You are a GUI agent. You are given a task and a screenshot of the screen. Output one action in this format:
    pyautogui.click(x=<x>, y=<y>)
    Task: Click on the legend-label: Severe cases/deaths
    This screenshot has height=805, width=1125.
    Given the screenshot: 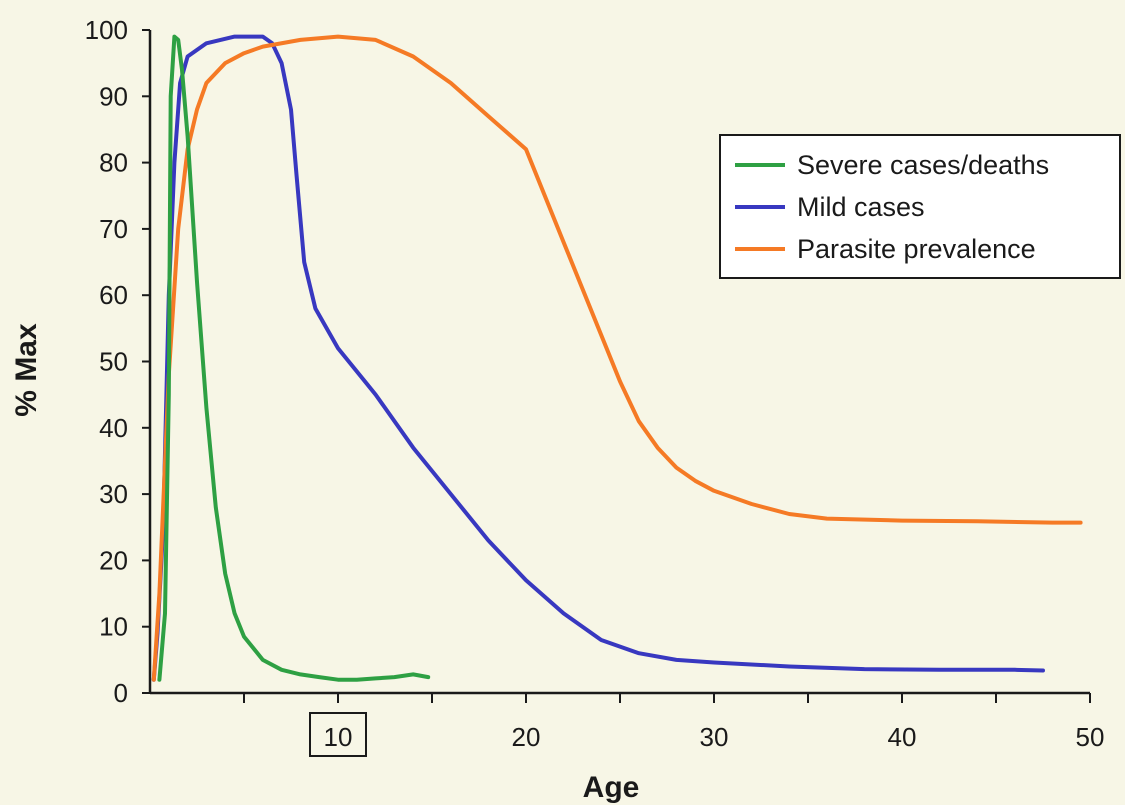 What is the action you would take?
    pyautogui.click(x=923, y=165)
    